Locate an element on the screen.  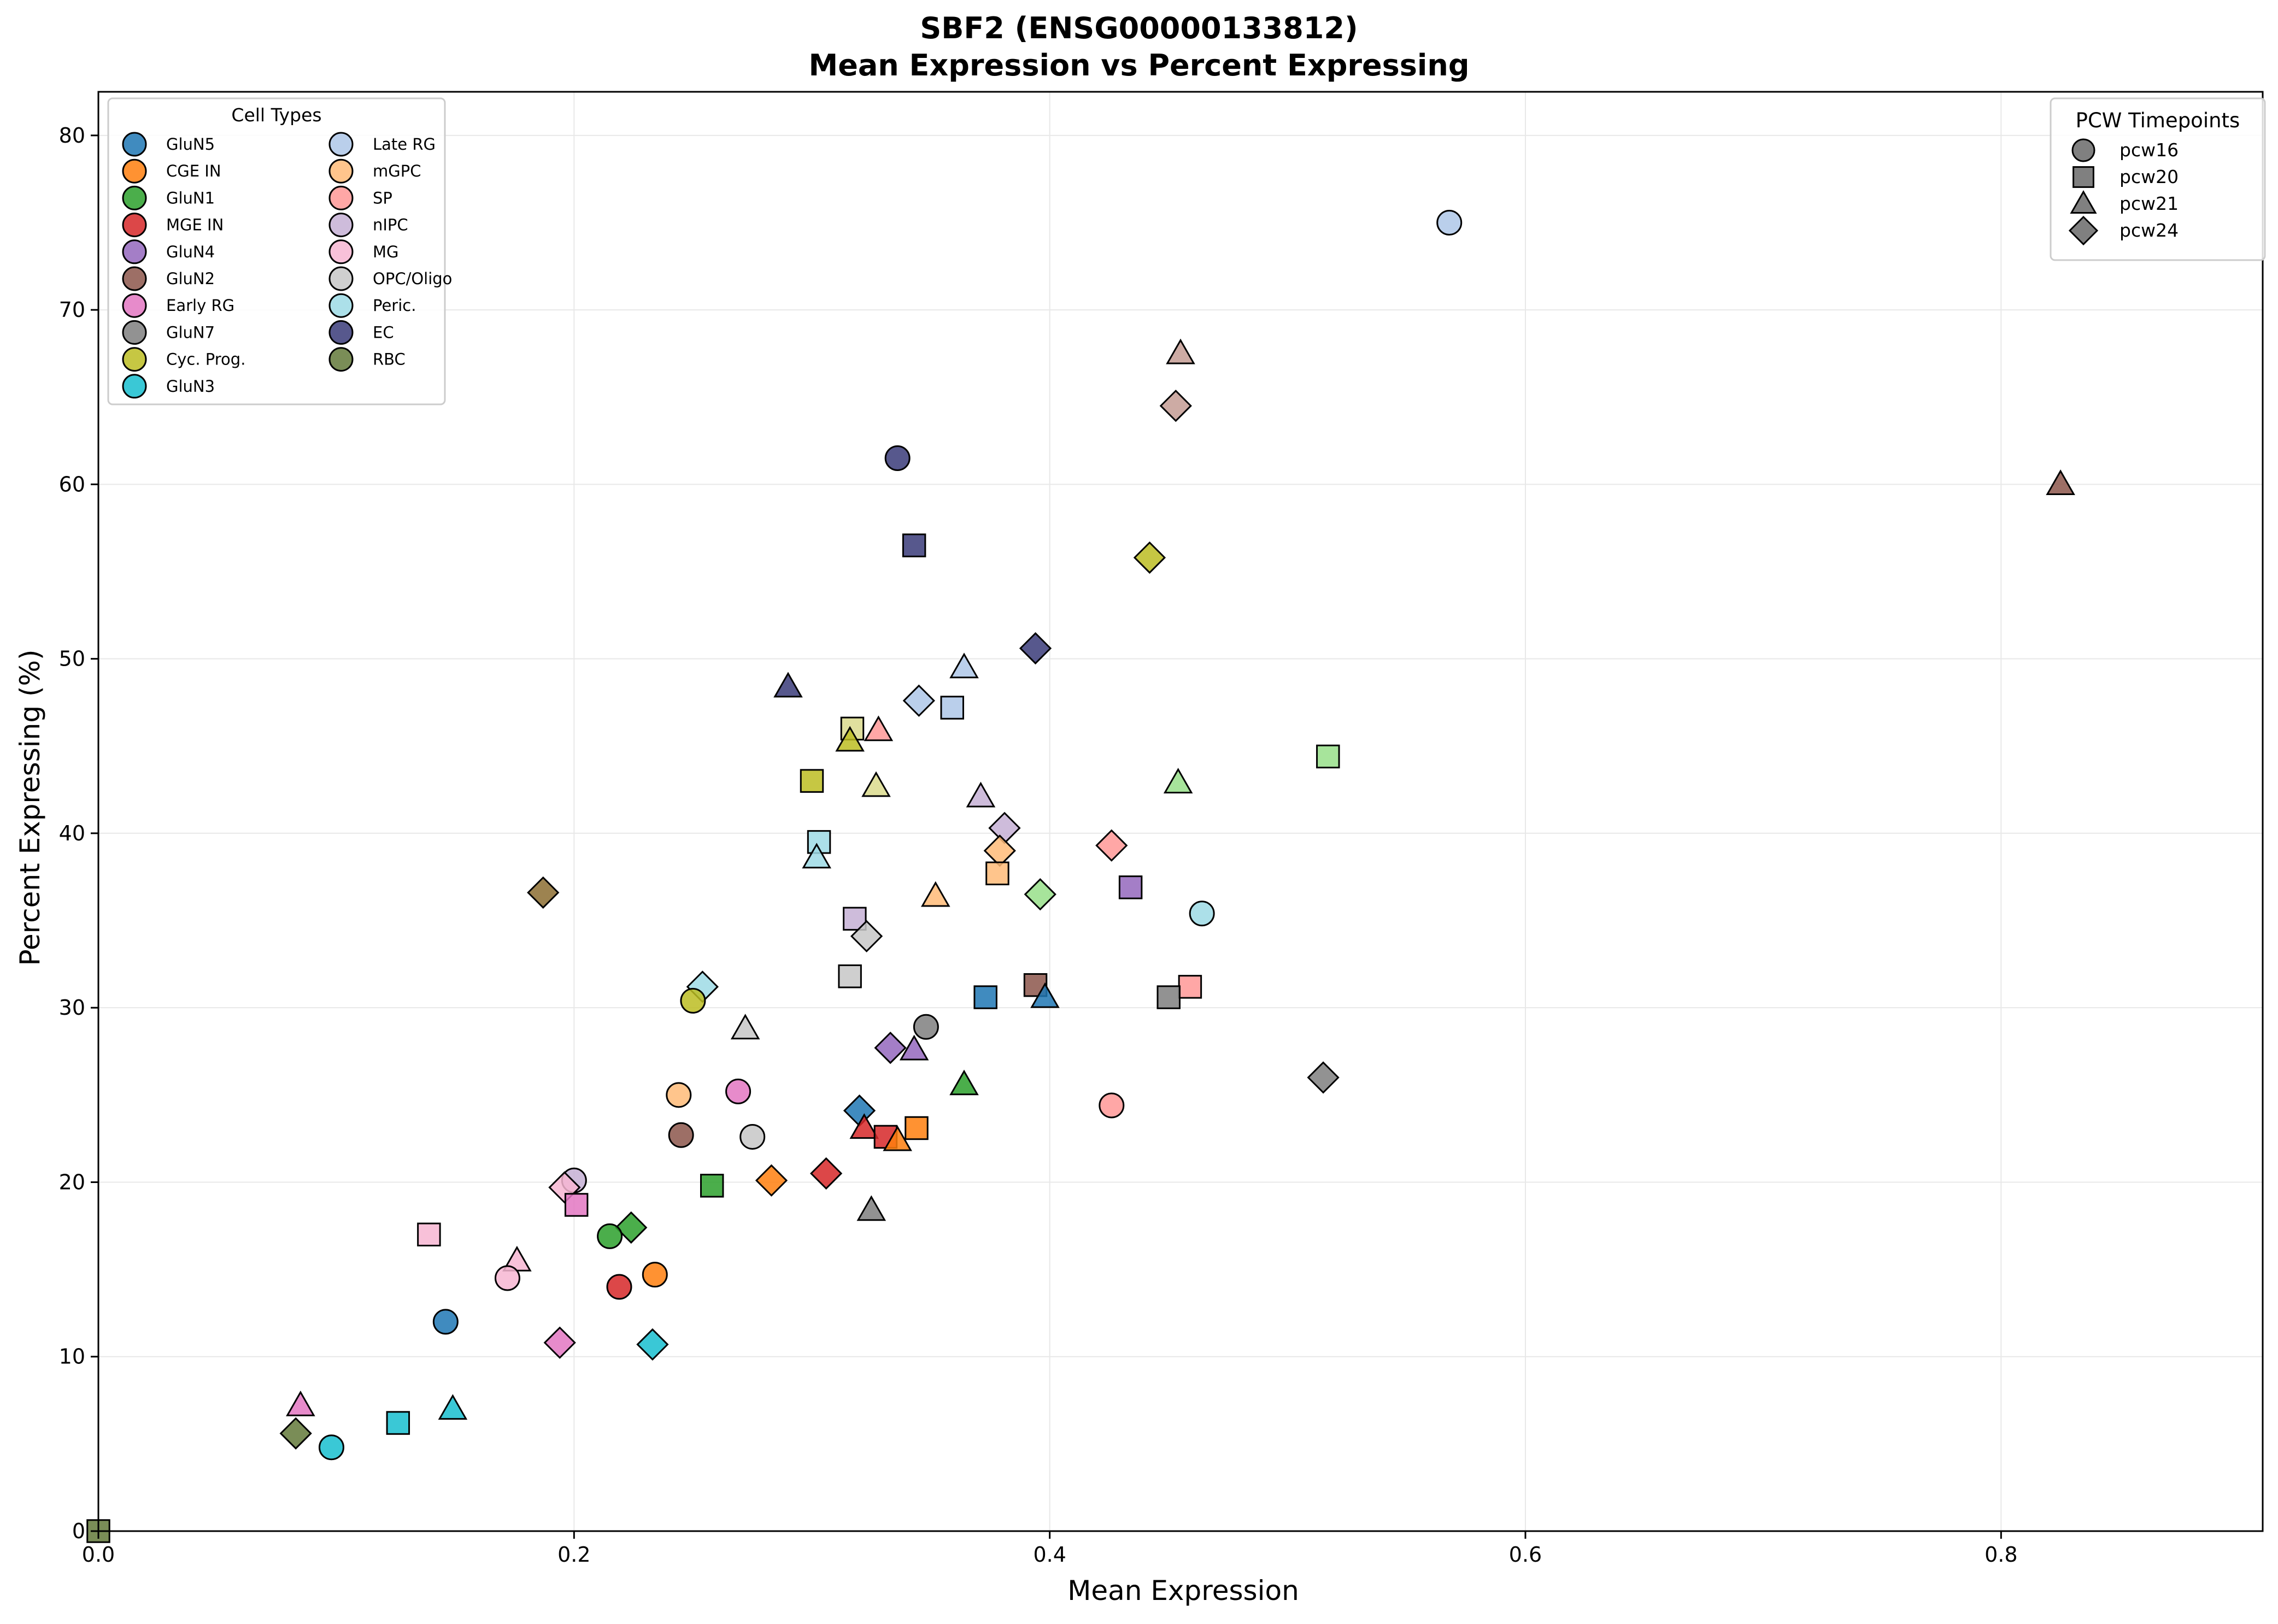
cell-legend-label: MGE IN is located at coordinates (195, 225).